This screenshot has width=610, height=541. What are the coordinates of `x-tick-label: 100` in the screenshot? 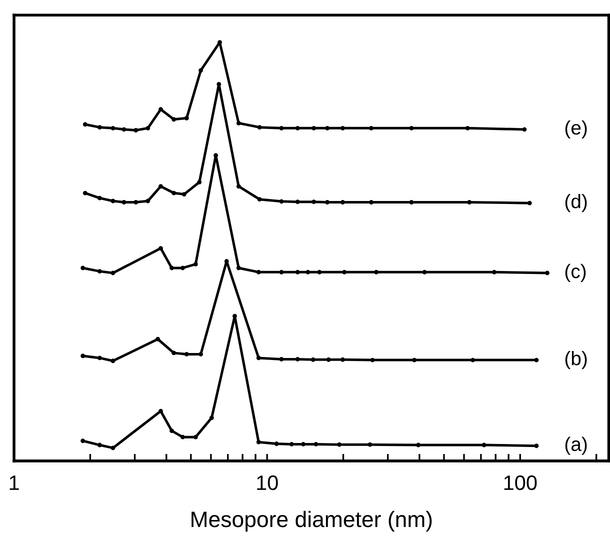 It's located at (520, 482).